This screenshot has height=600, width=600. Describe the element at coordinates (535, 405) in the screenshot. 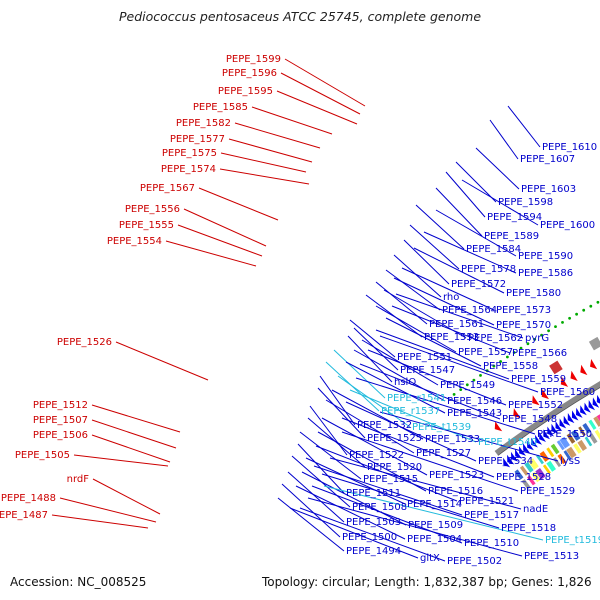

I see `gene-label-right: PEPE_1552` at that location.